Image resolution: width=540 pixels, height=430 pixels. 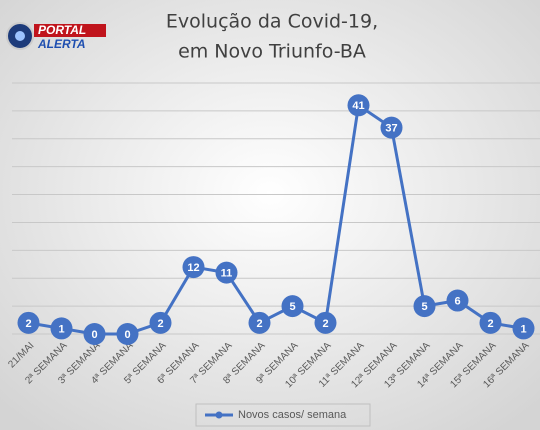 I want to click on chart-title: em Novo Triunfo-BA, so click(x=272, y=52).